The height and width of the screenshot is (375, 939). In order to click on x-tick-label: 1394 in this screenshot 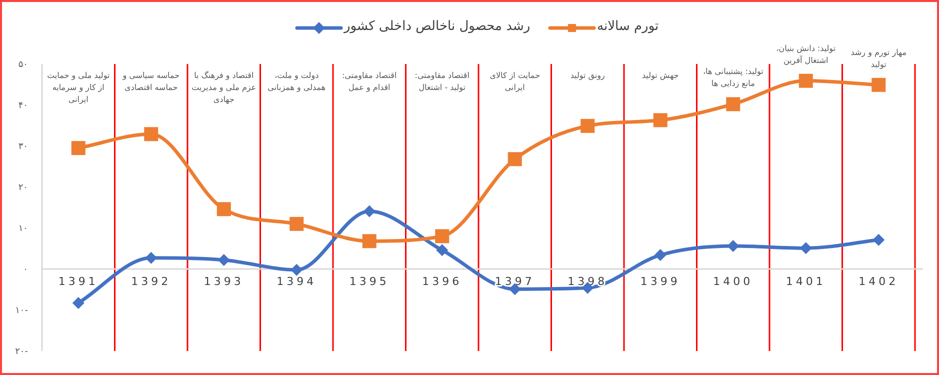, I will do `click(296, 281)`.